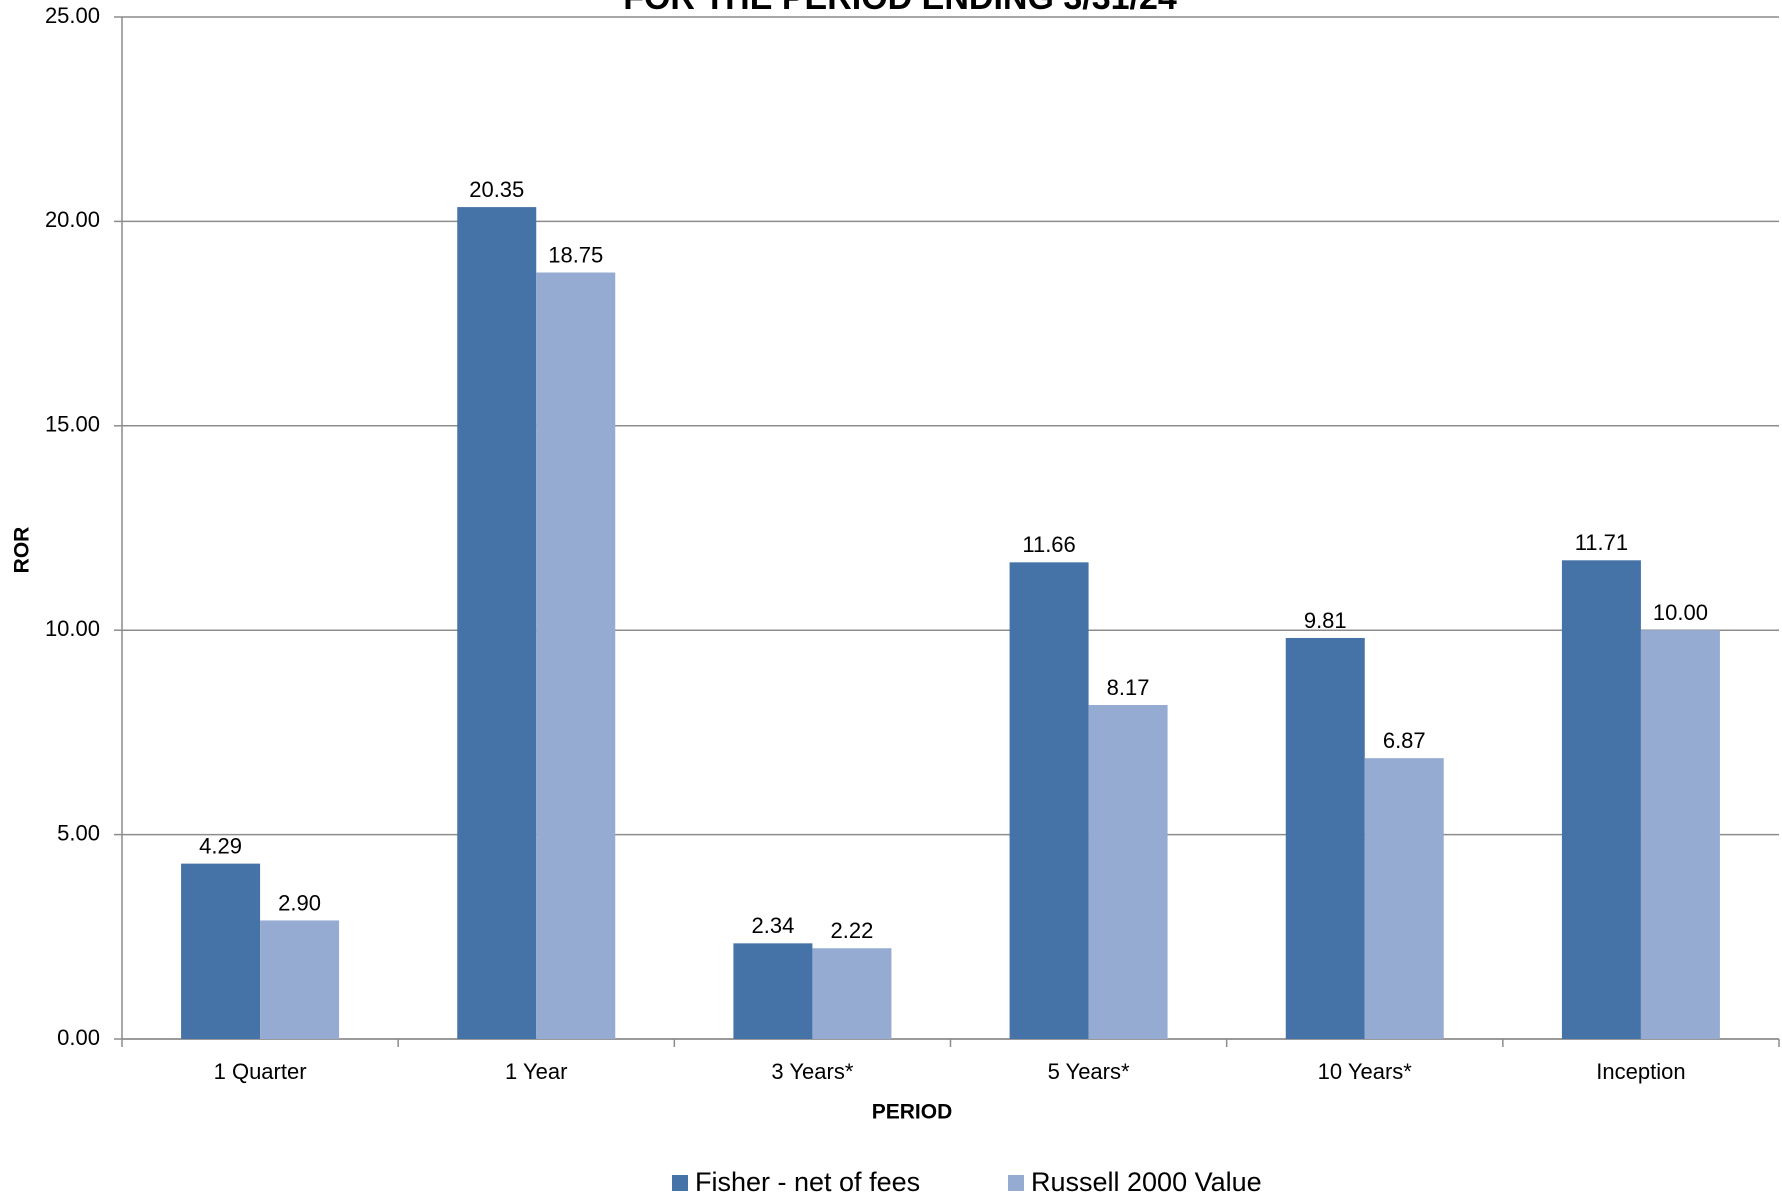 This screenshot has height=1198, width=1782. Describe the element at coordinates (807, 1182) in the screenshot. I see `legend-label: Fisher - net of fees` at that location.